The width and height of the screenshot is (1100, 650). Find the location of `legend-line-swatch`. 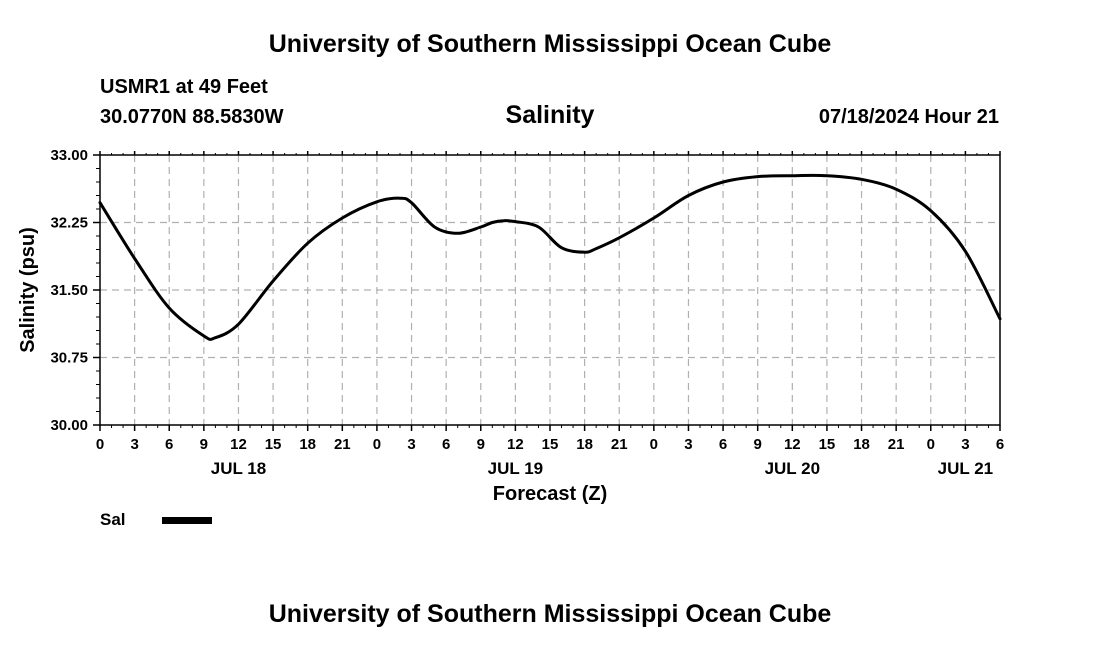

legend-line-swatch is located at coordinates (187, 520).